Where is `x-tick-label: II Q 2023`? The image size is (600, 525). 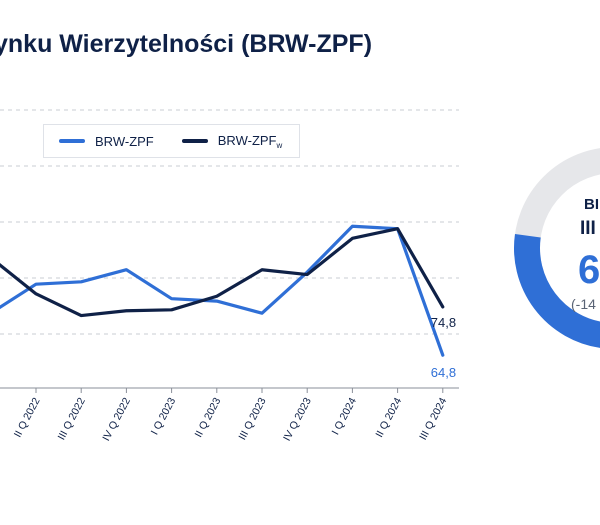 x-tick-label: II Q 2023 is located at coordinates (208, 418).